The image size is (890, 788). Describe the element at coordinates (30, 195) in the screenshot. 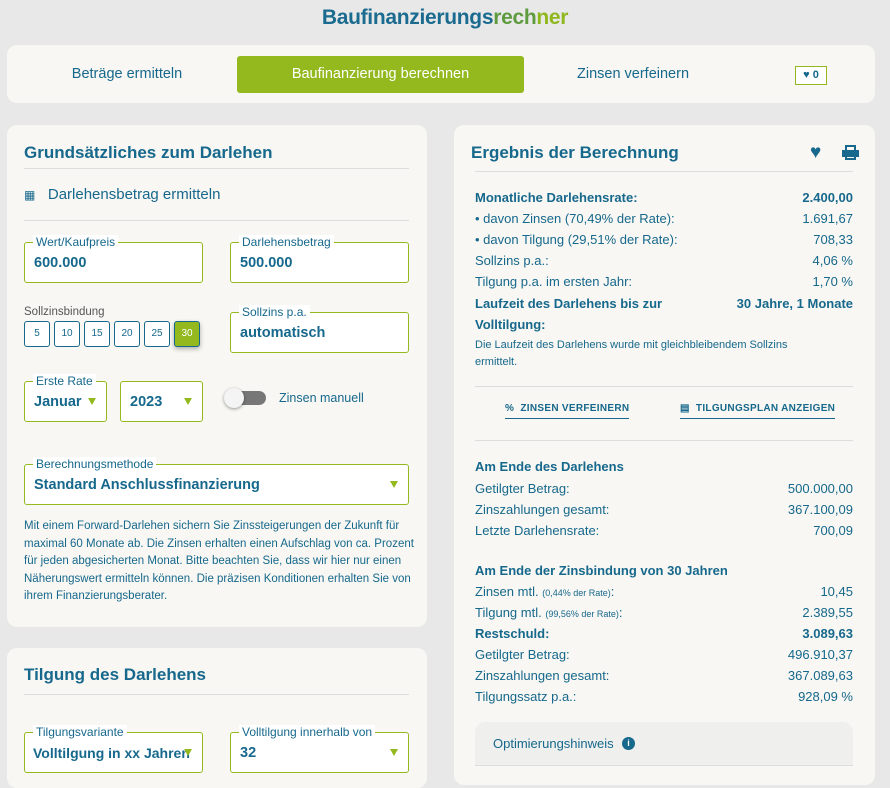

I see `calculator-icon: ▦` at that location.